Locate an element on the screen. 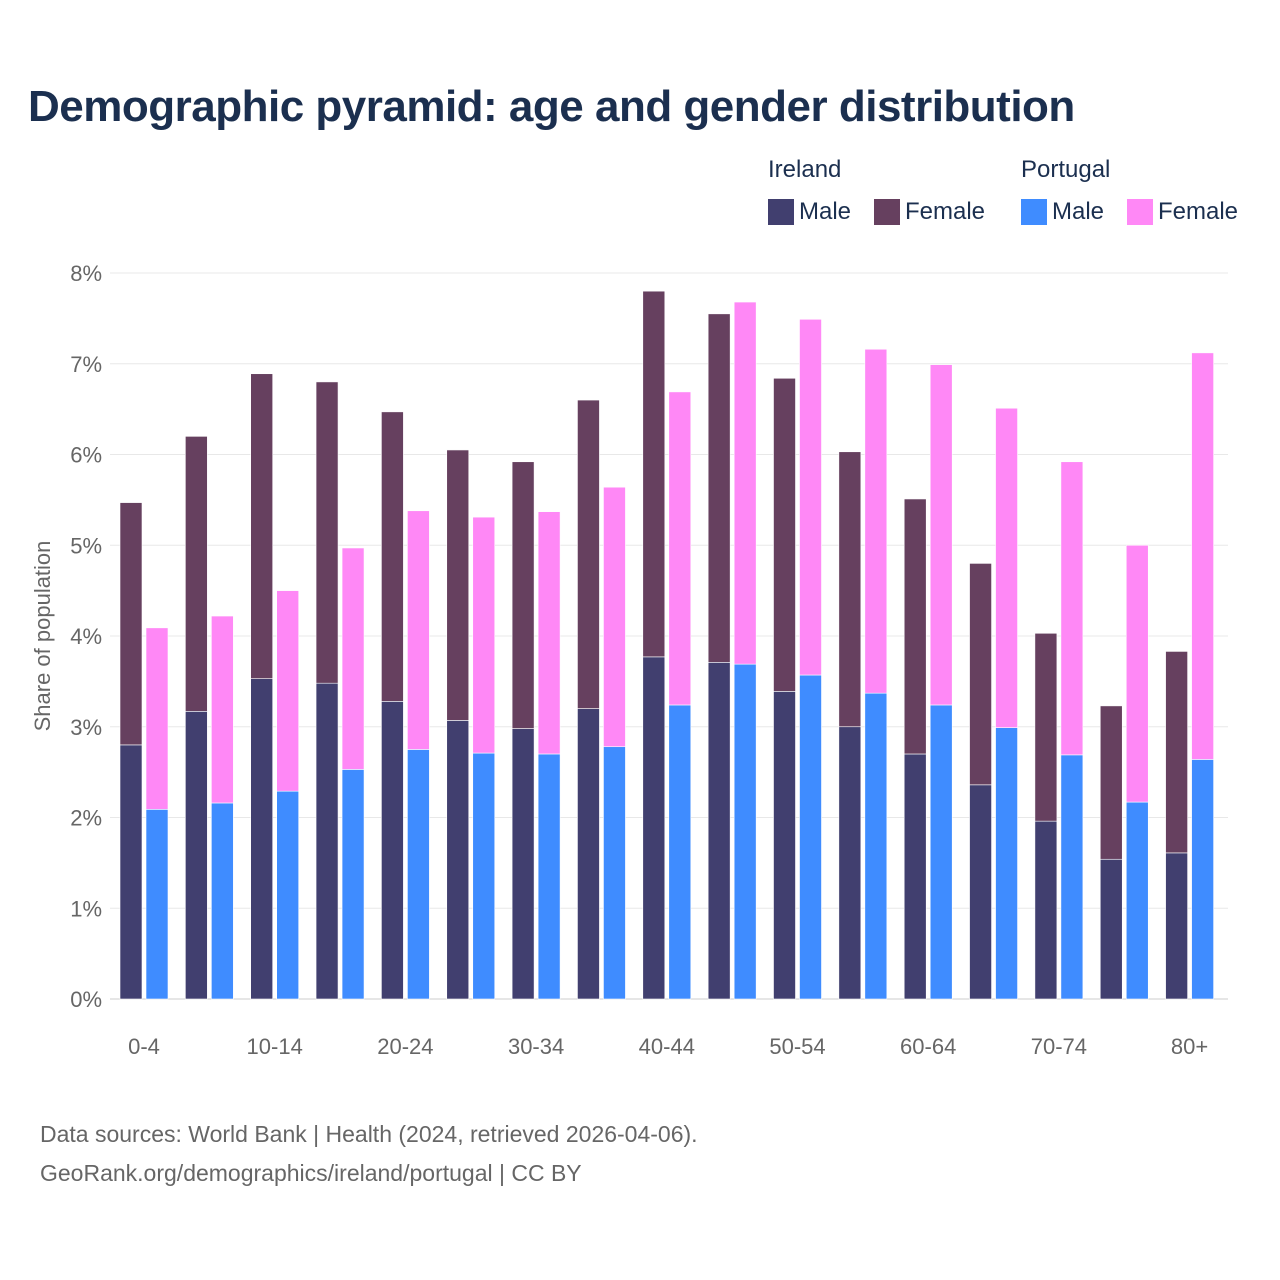 This screenshot has width=1280, height=1280. x-tick-label: 80+ is located at coordinates (1189, 1046).